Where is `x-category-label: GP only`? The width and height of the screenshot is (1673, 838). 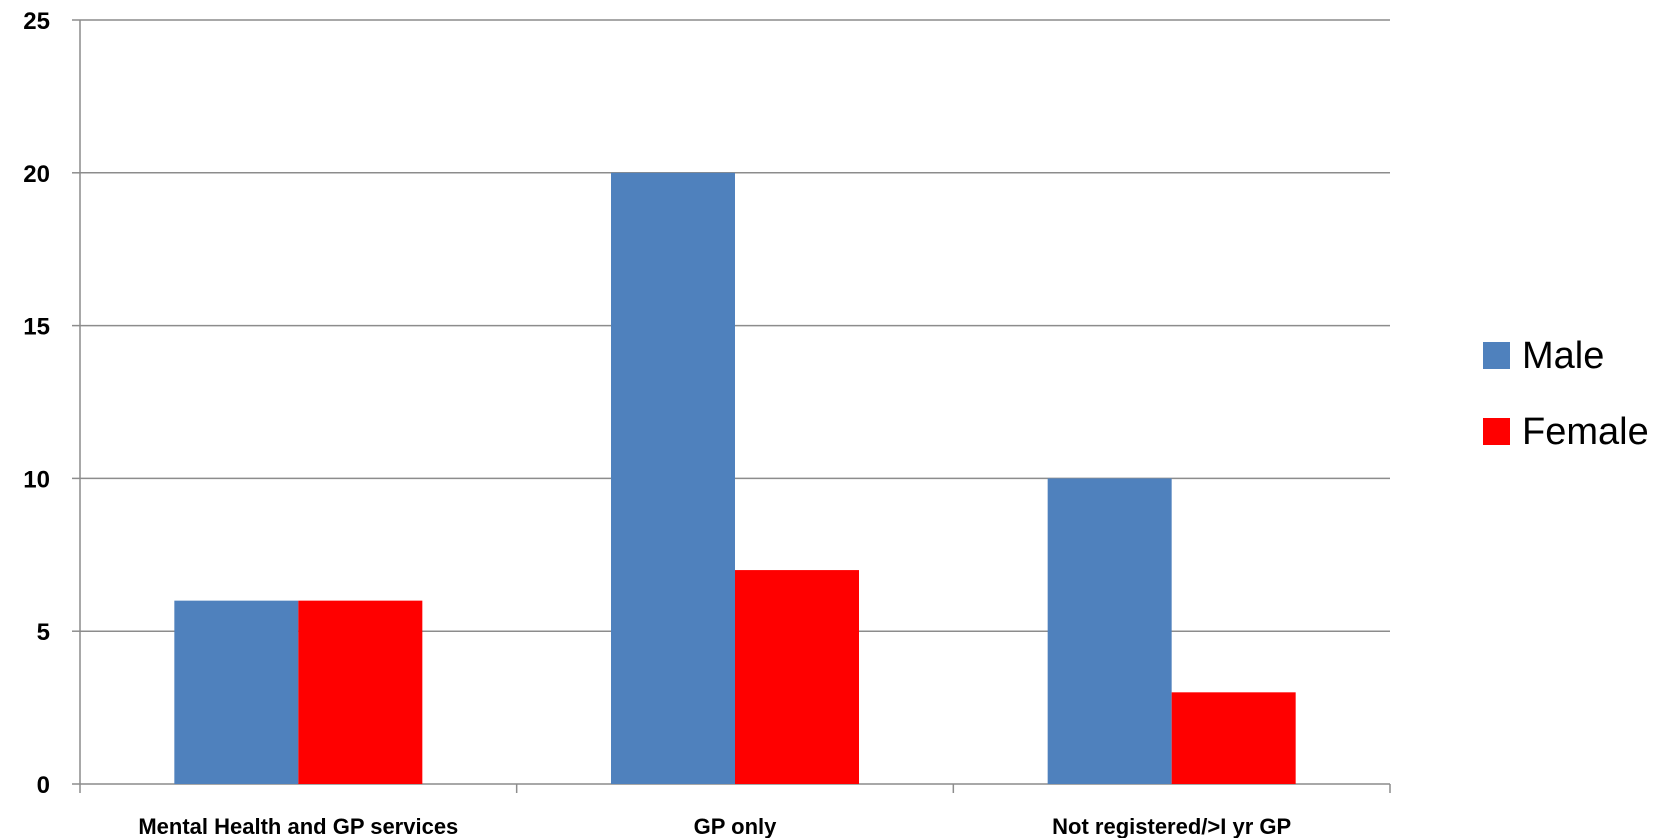 x-category-label: GP only is located at coordinates (735, 826).